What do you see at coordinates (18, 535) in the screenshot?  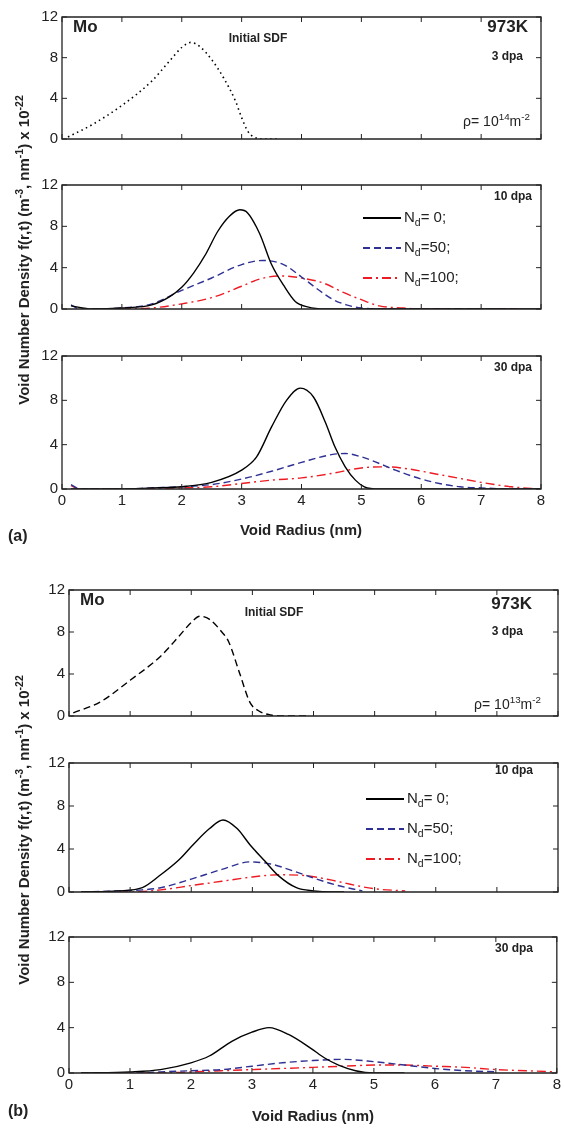 I see `text: (a)` at bounding box center [18, 535].